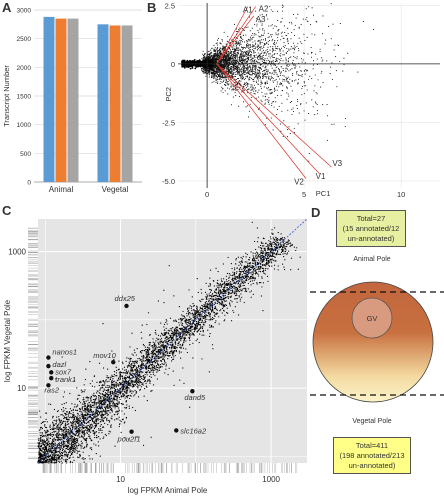 This screenshot has width=444, height=500. I want to click on y-tick-label-a: 1000, so click(24, 125).